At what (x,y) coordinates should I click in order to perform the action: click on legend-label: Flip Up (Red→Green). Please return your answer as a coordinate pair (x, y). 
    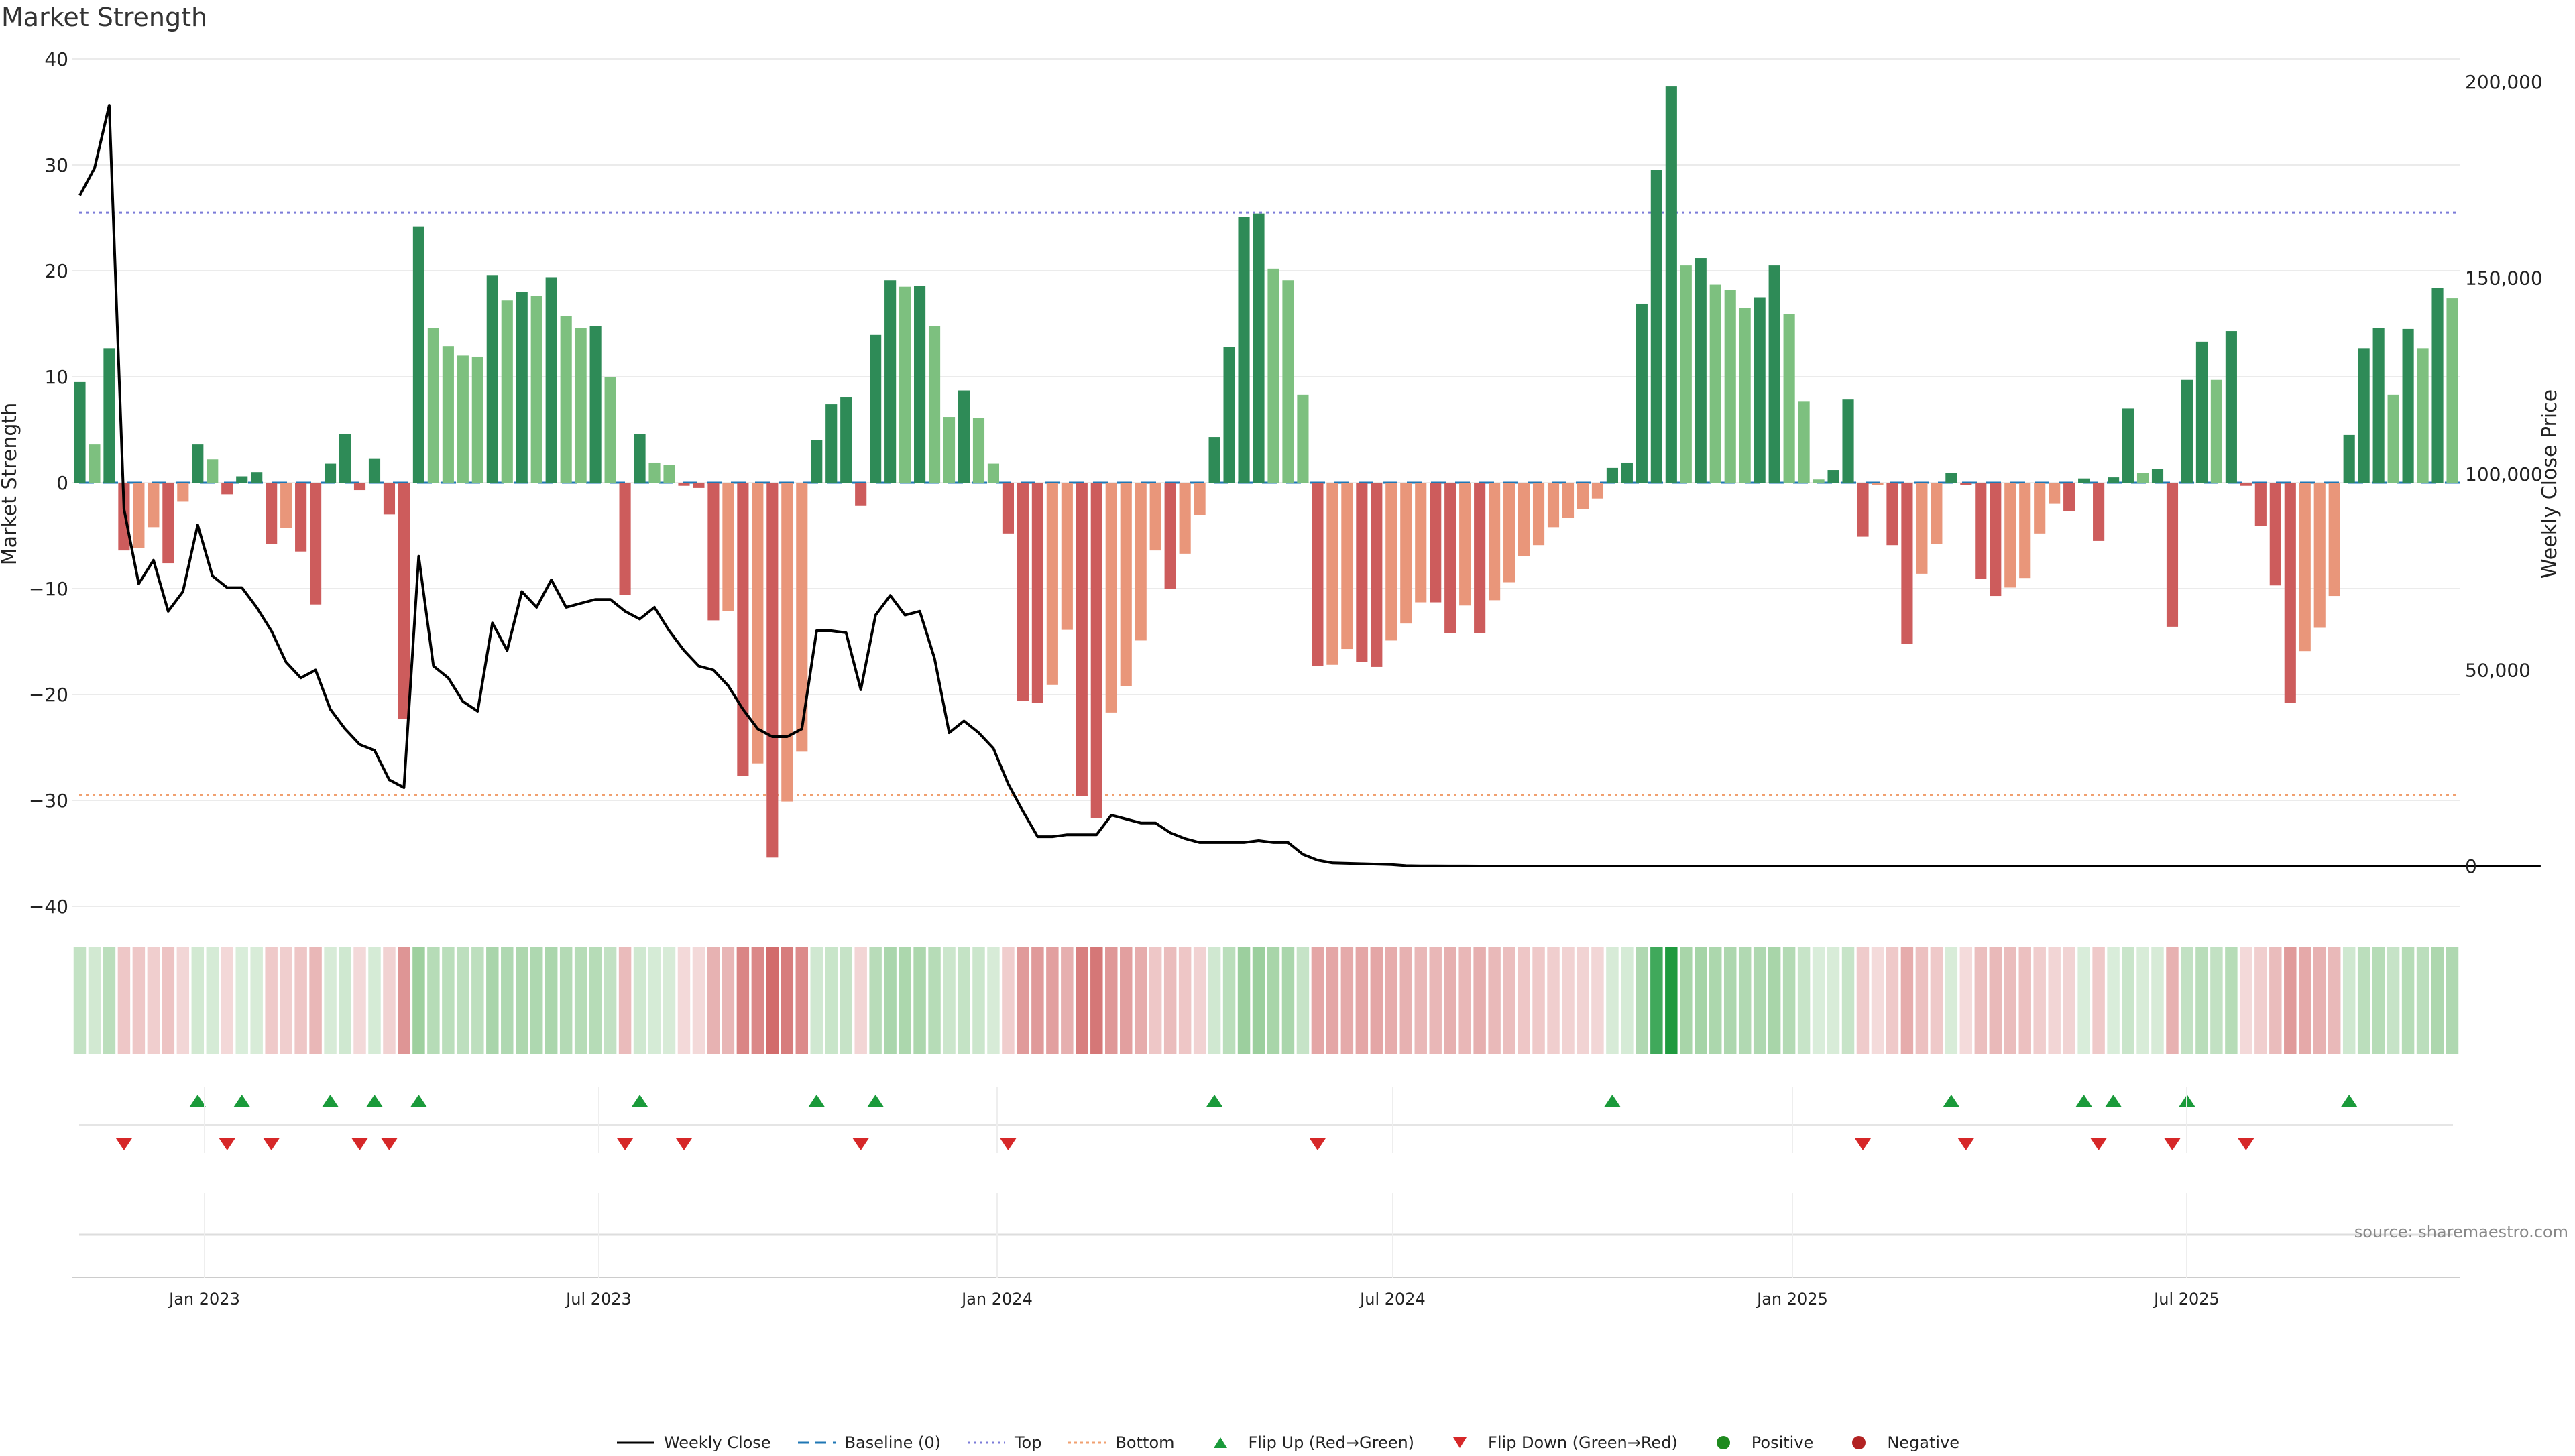
    Looking at the image, I should click on (1331, 1442).